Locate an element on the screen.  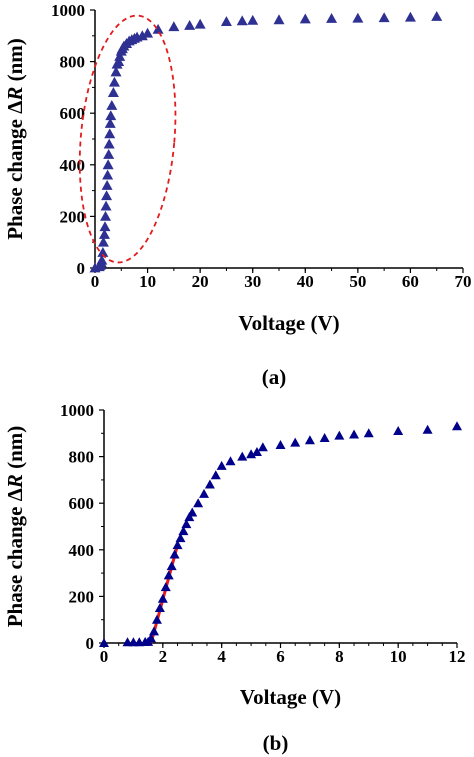
x-tick-label: 50 is located at coordinates (357, 281).